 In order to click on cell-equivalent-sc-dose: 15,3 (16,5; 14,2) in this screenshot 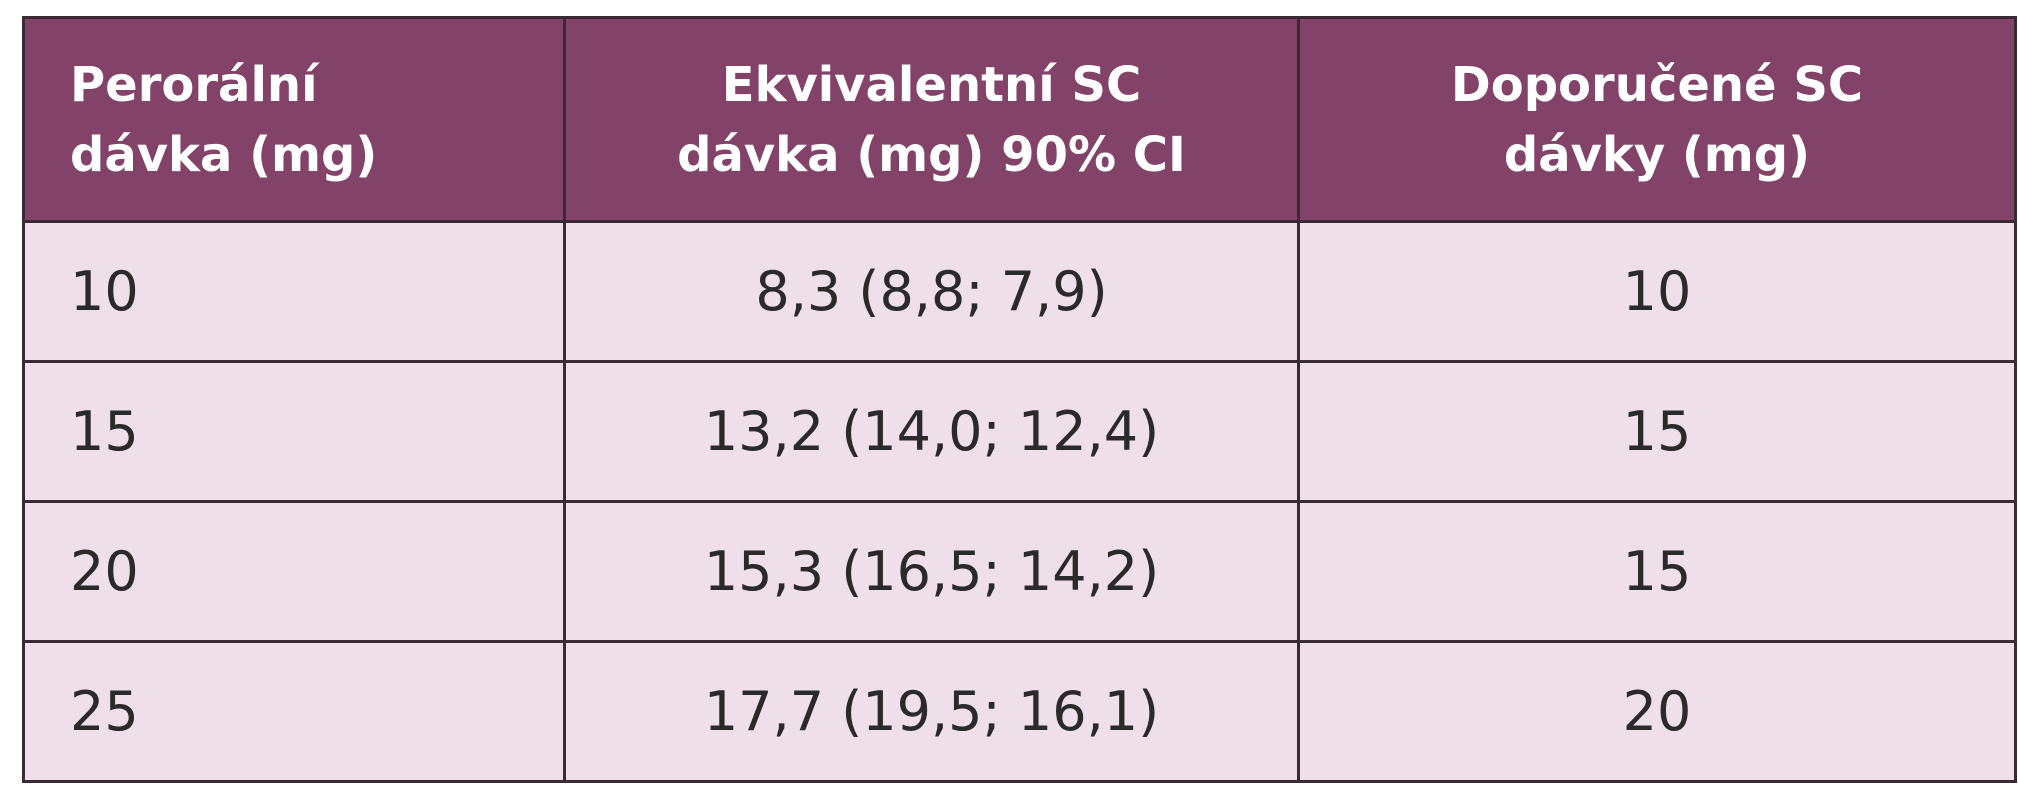, I will do `click(931, 571)`.